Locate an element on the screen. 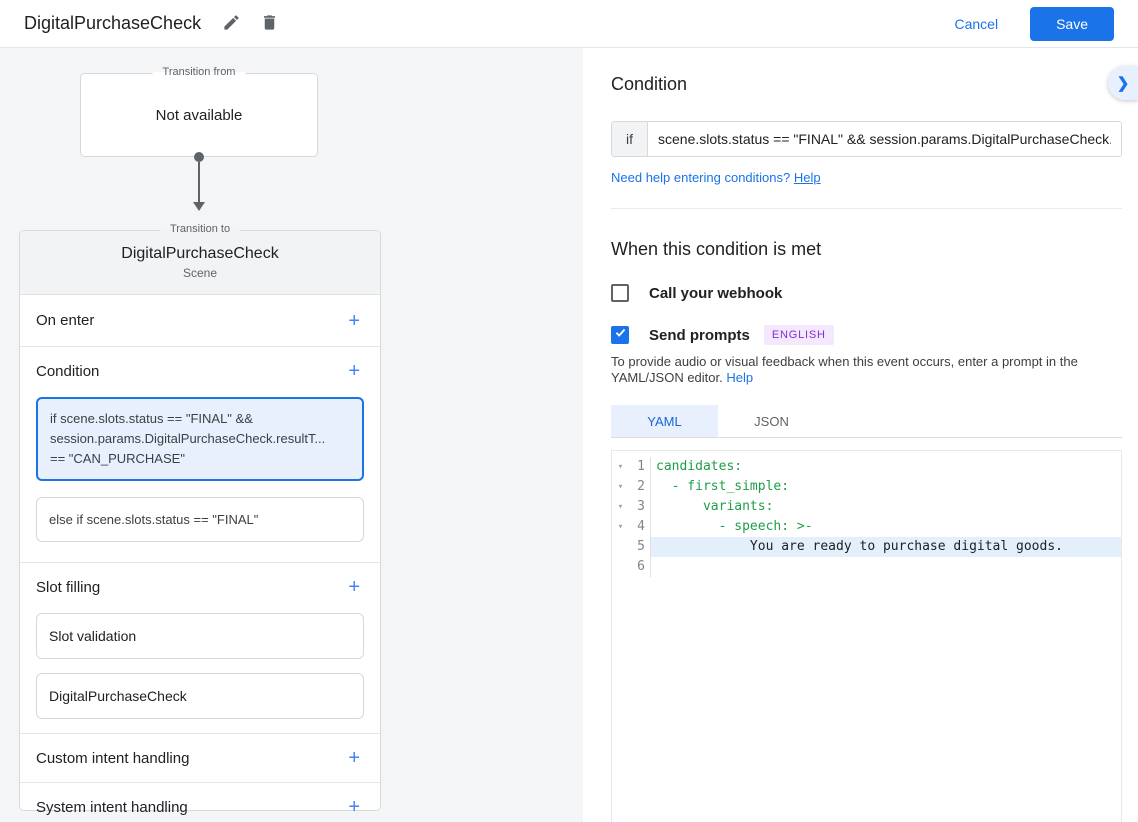 The image size is (1138, 822). delete-scene-button is located at coordinates (269, 24).